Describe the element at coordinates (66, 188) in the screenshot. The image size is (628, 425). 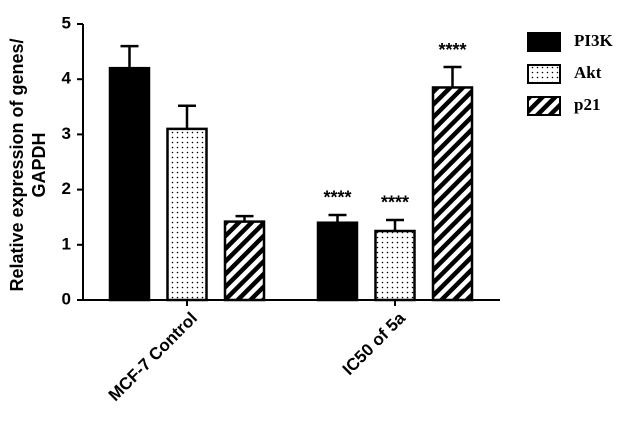
I see `y-tick-label: 2` at that location.